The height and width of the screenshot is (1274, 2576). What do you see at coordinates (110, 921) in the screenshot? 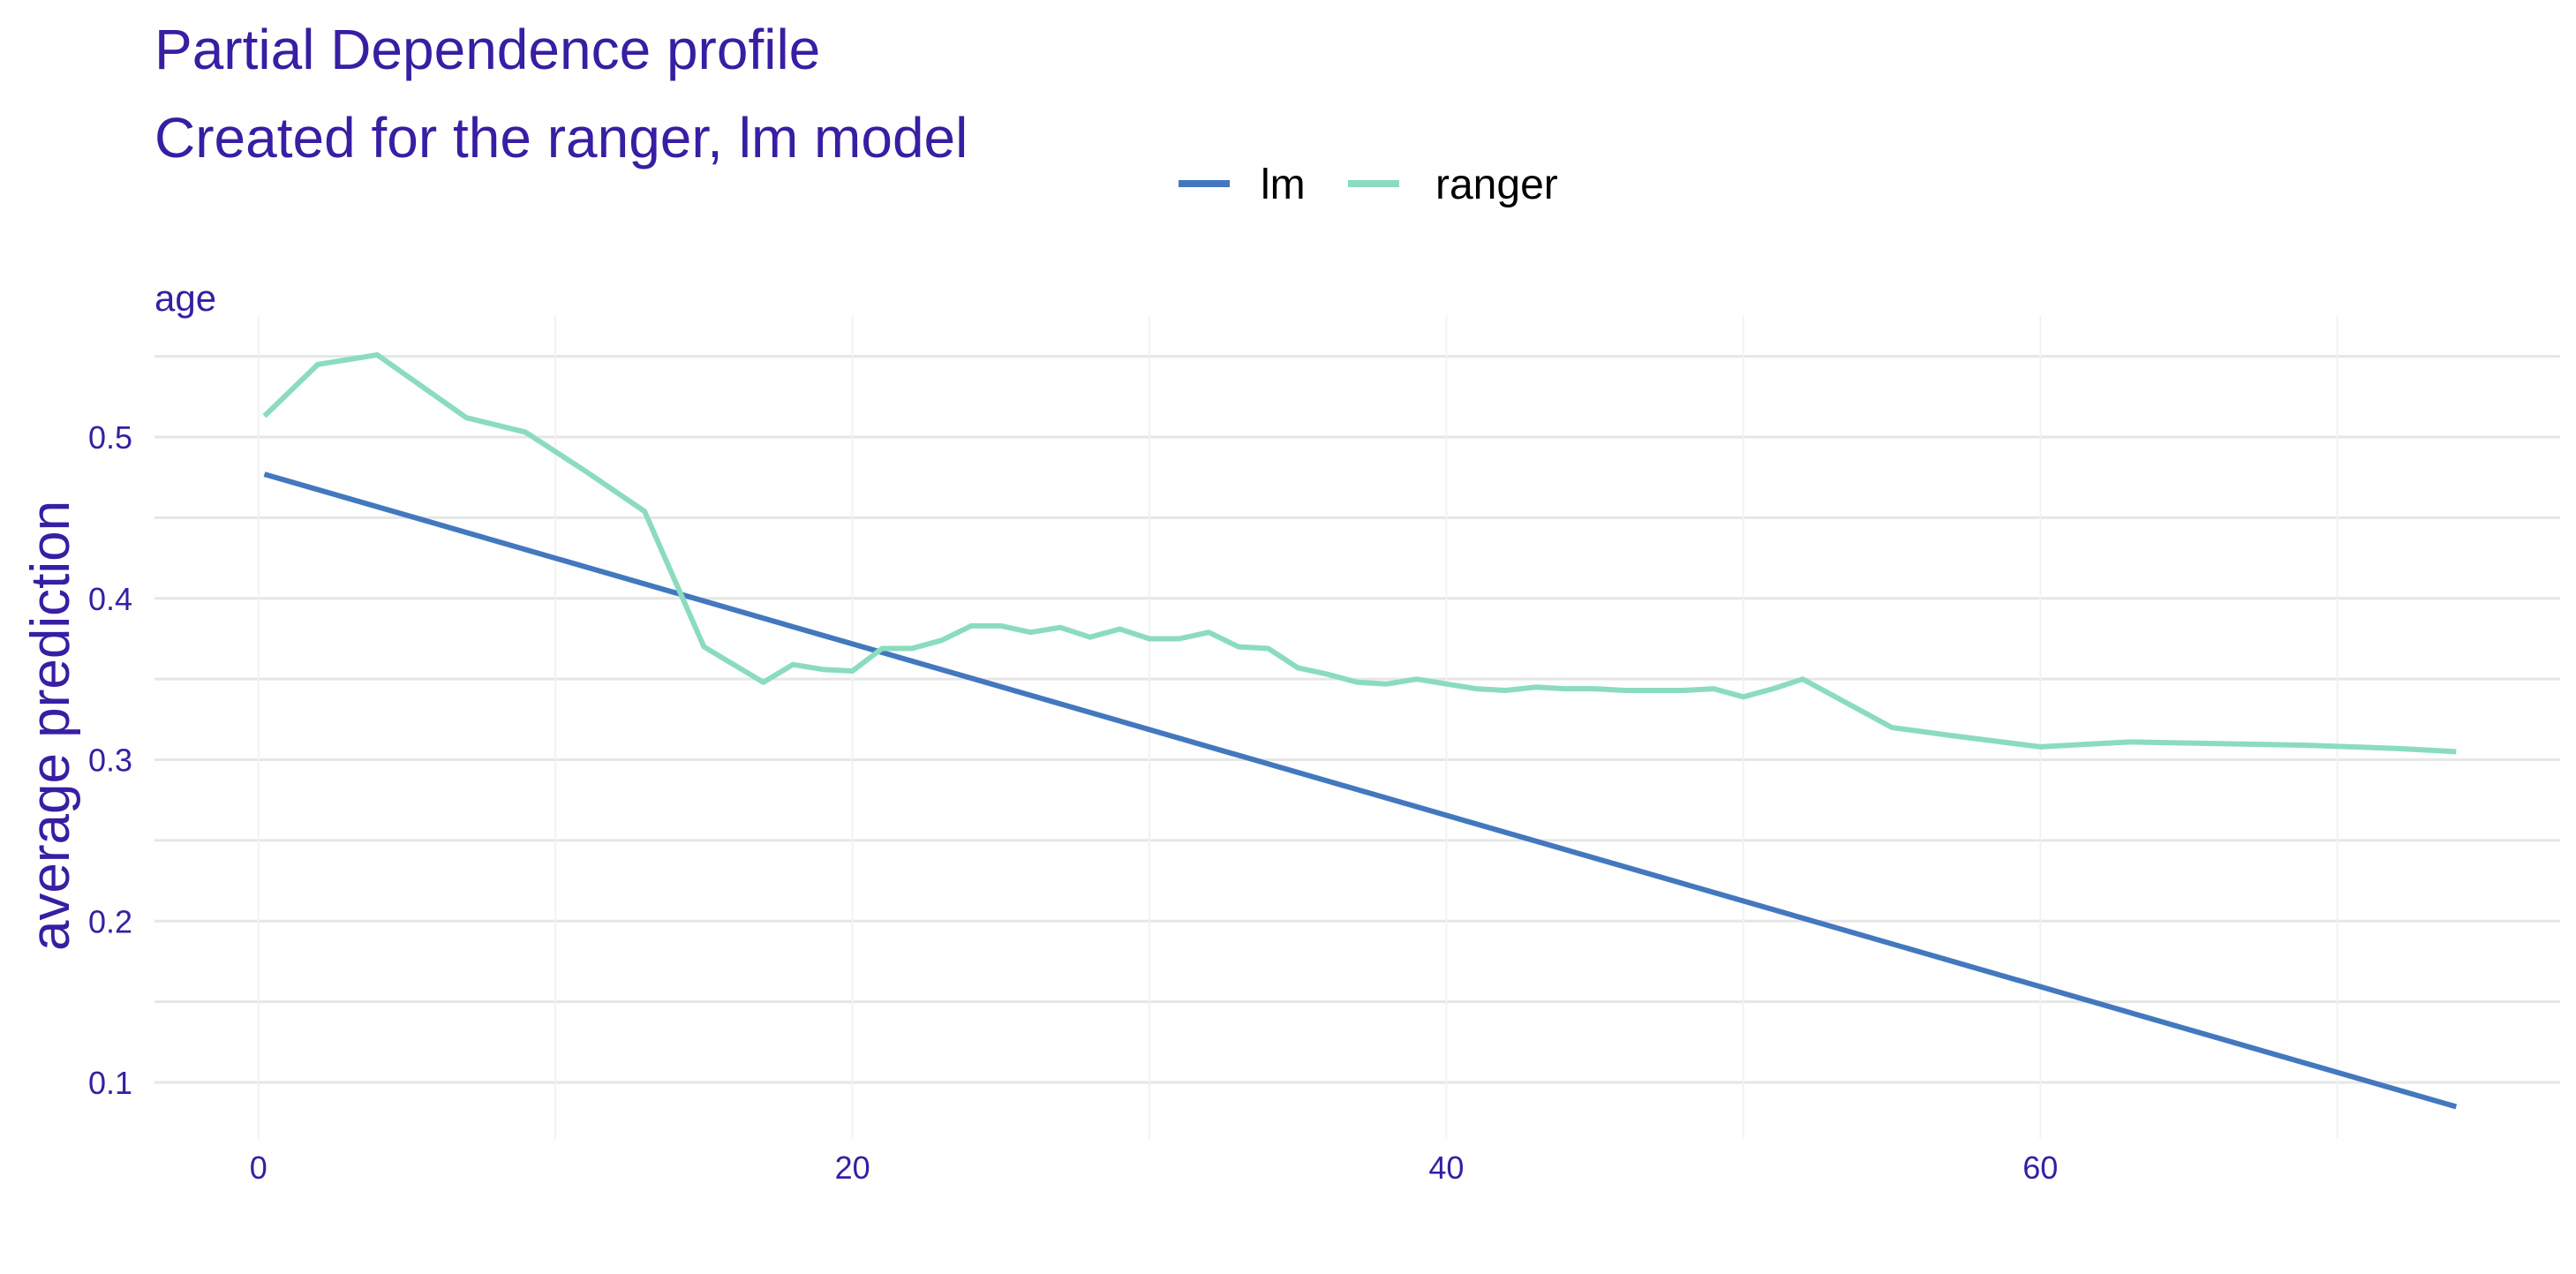
I see `y-tick-label: 0.2` at bounding box center [110, 921].